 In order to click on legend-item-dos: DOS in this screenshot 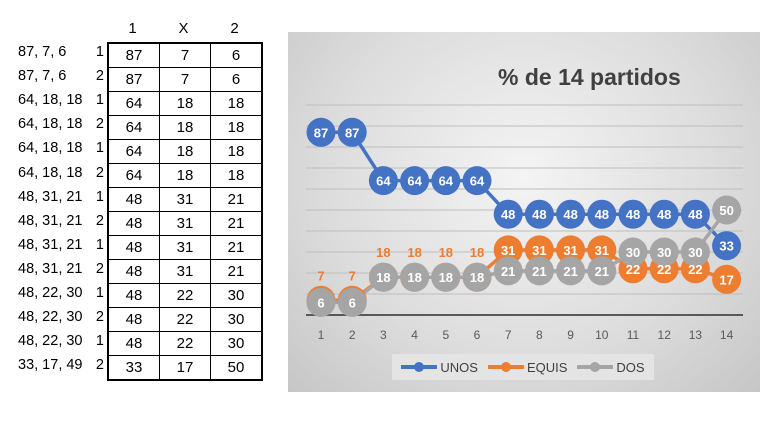, I will do `click(611, 367)`.